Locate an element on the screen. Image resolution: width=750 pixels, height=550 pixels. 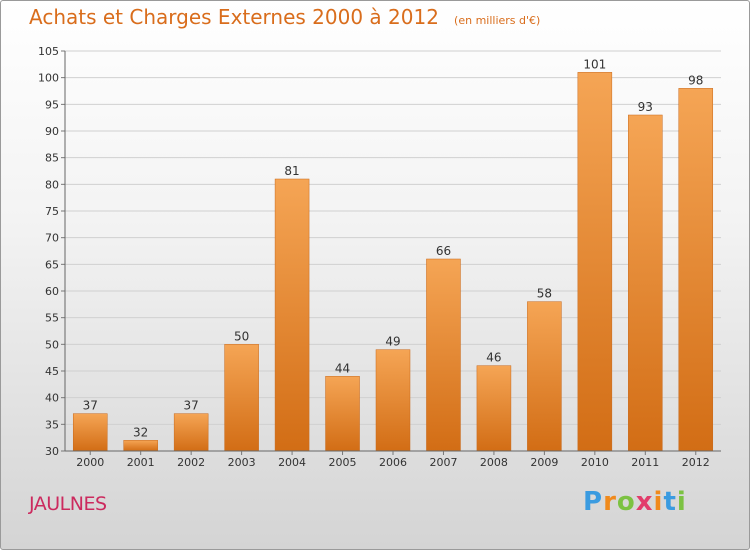
bar-2000 is located at coordinates (90, 432).